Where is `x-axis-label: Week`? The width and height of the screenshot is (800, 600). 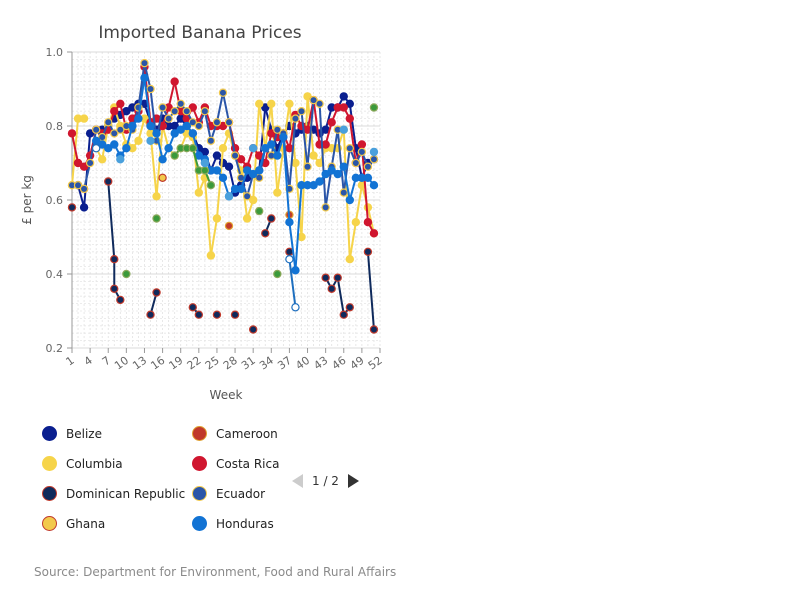 x-axis-label: Week is located at coordinates (226, 395).